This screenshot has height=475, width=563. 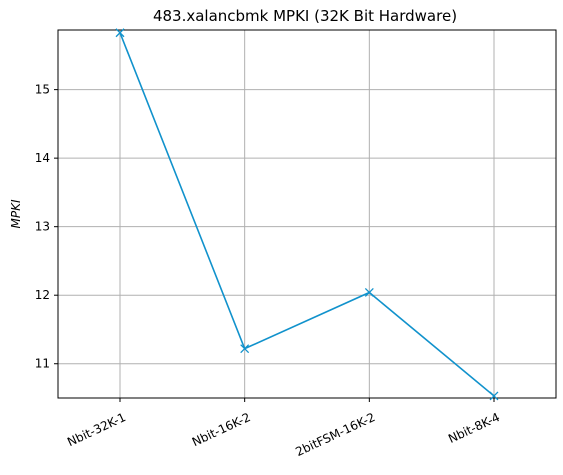 I want to click on x-tick-label-0: Nbit-32K-1, so click(x=96, y=429).